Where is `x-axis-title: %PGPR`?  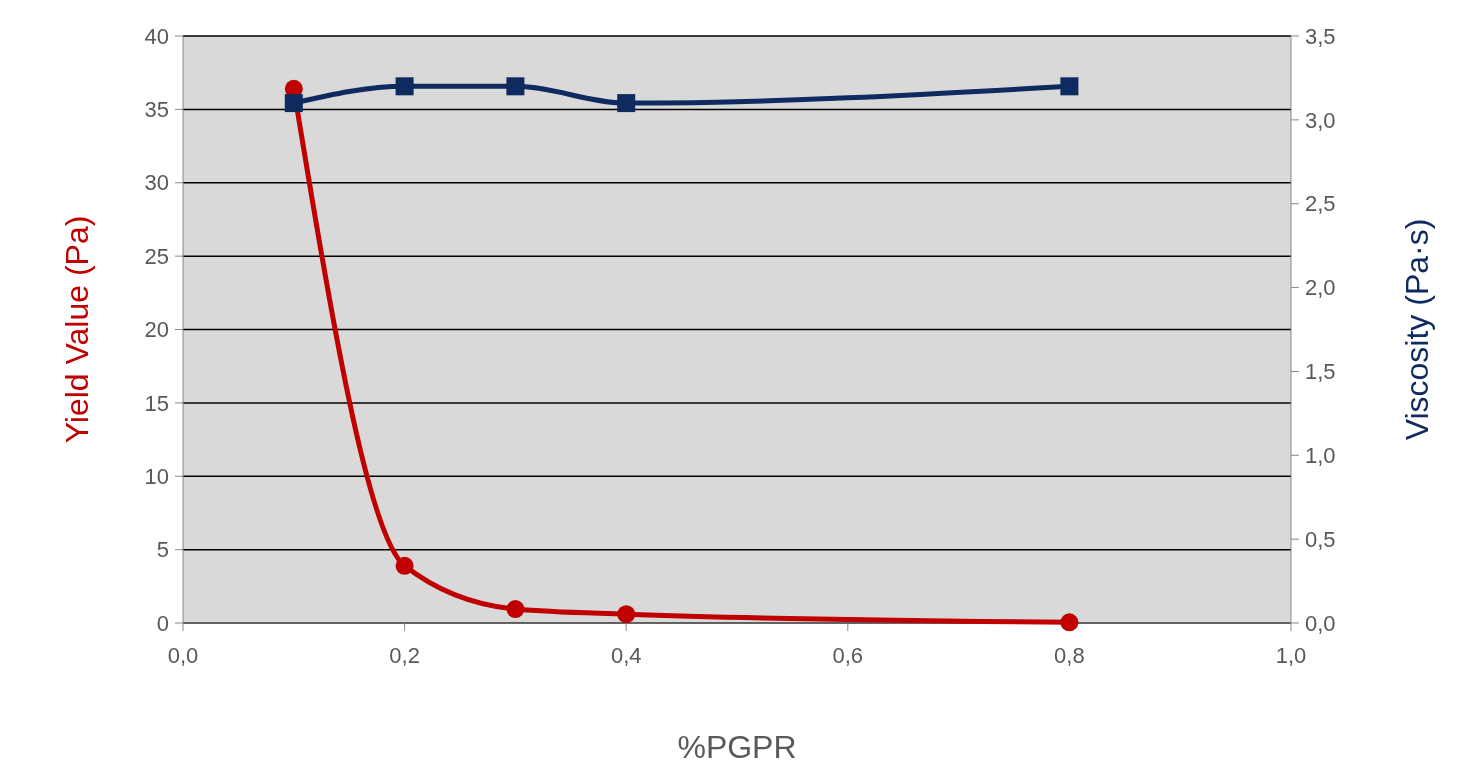 x-axis-title: %PGPR is located at coordinates (737, 747).